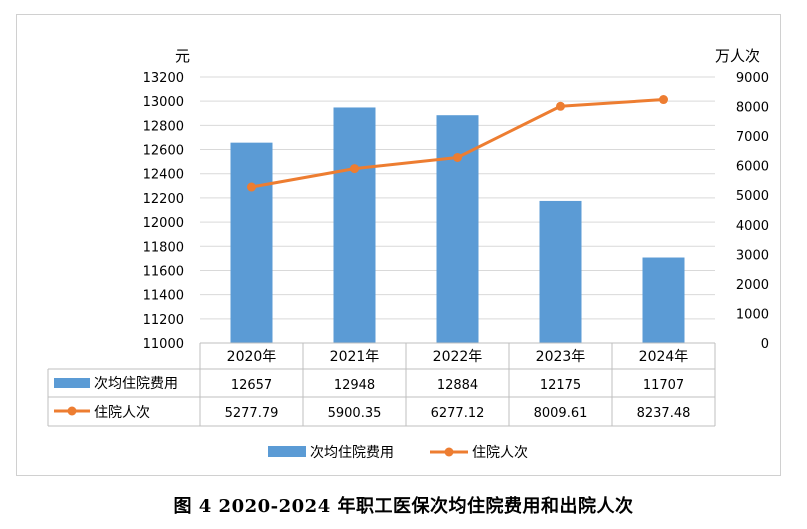  I want to click on y-right-tick-label: 7000, so click(752, 137).